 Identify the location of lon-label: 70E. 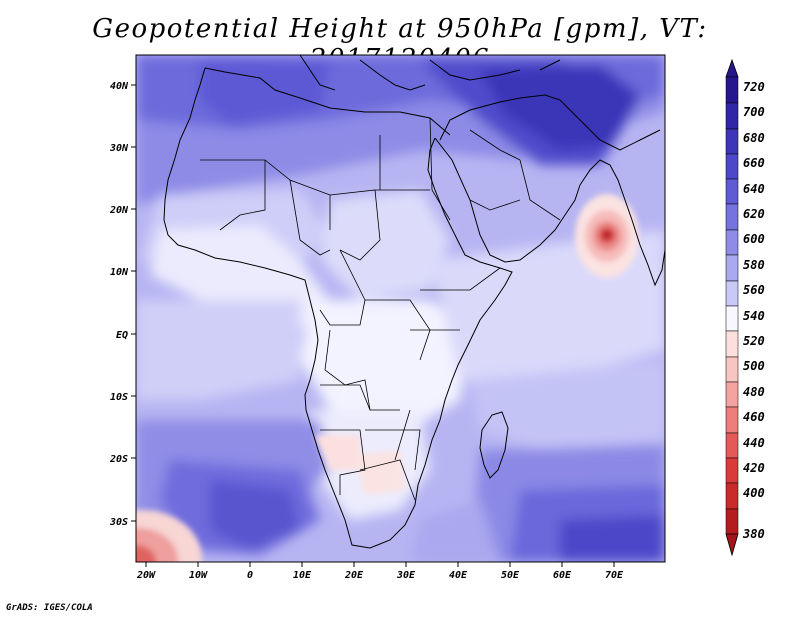
(614, 575).